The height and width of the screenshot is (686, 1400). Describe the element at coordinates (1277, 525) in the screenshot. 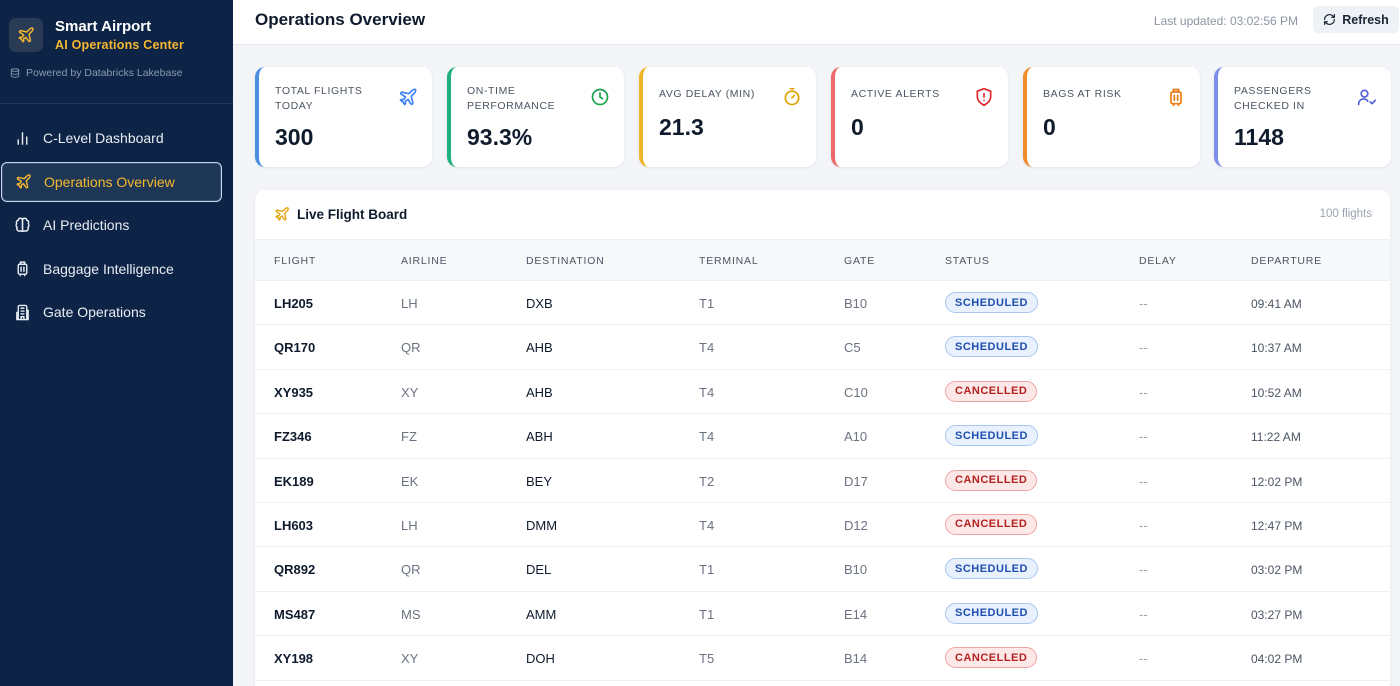

I see `cell-departure: 12:47 PM` at that location.